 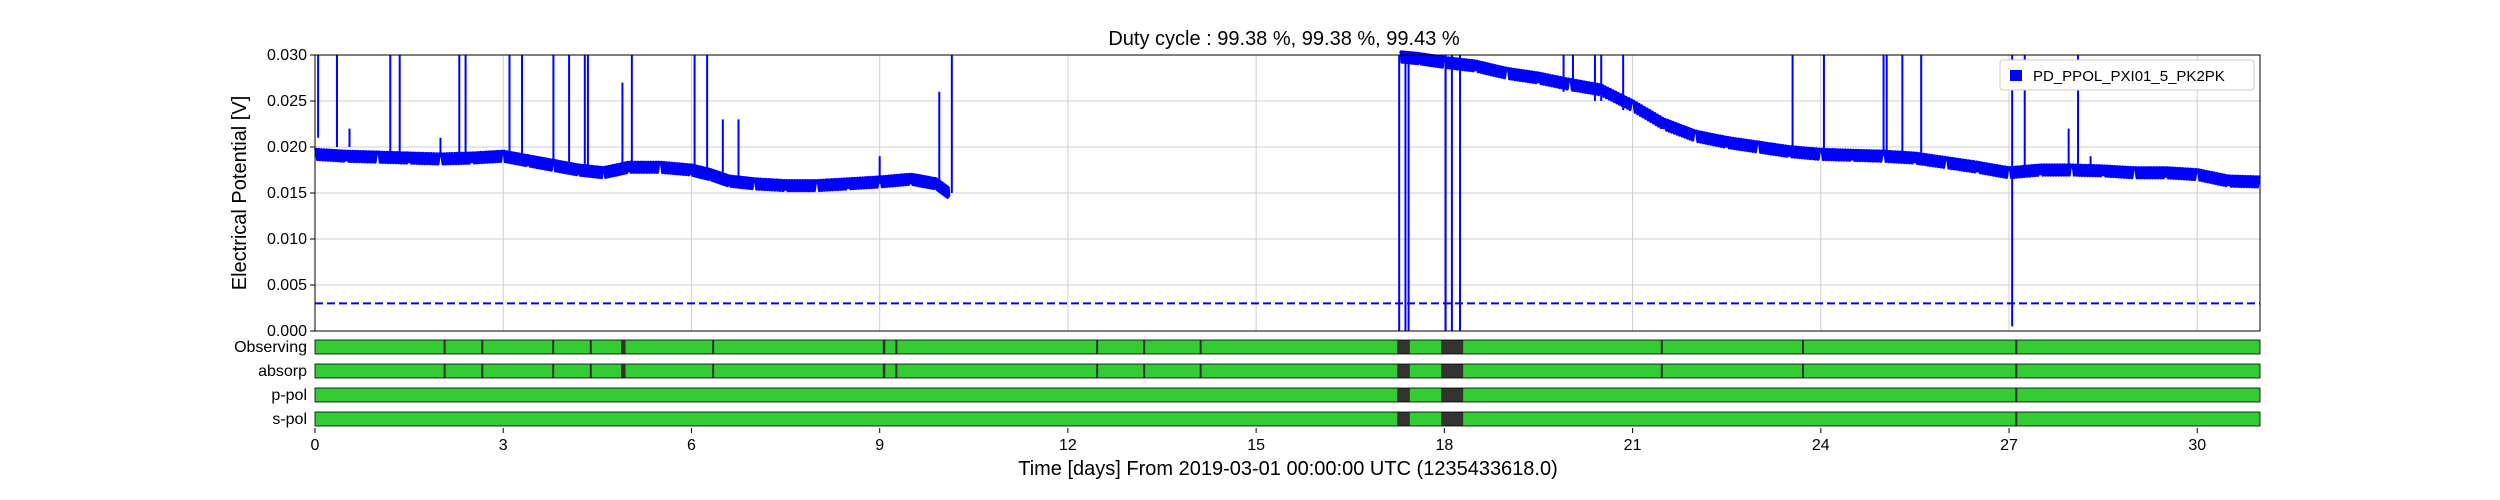 I want to click on state-row: absorp, so click(x=1259, y=371).